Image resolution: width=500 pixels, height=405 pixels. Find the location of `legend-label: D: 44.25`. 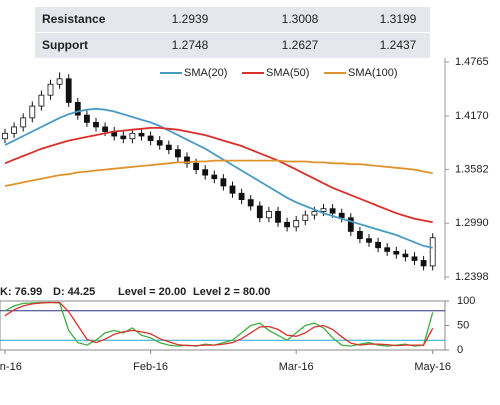

legend-label: D: 44.25 is located at coordinates (74, 292).